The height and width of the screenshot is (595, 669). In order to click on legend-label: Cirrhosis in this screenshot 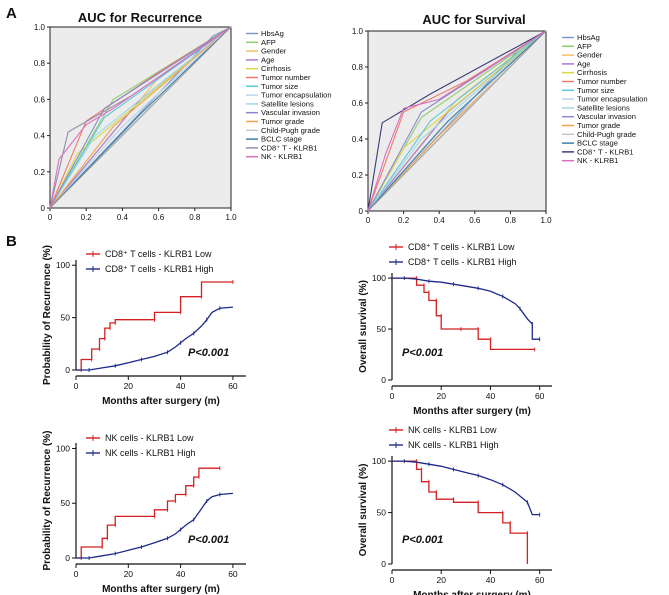, I will do `click(592, 72)`.